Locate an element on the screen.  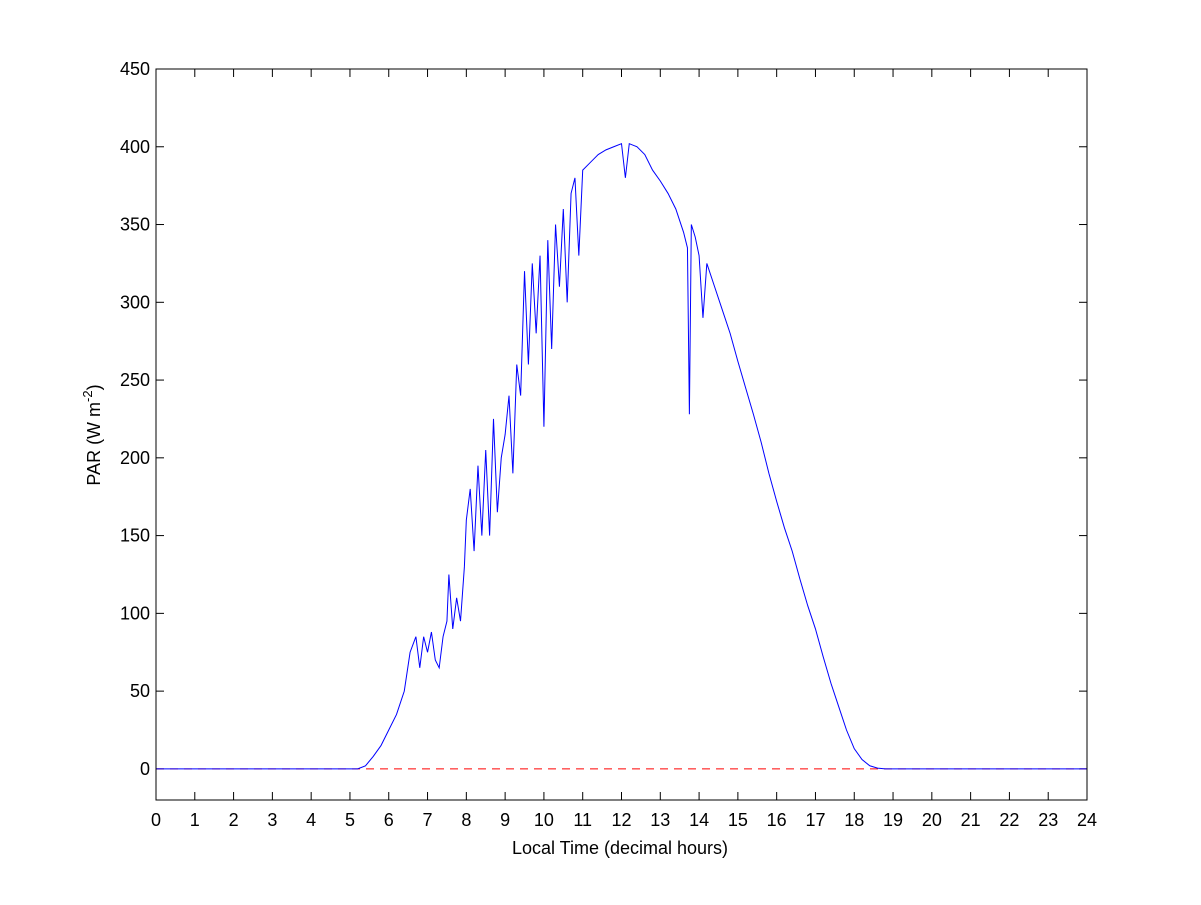
x-tick-label: 22 is located at coordinates (1009, 820).